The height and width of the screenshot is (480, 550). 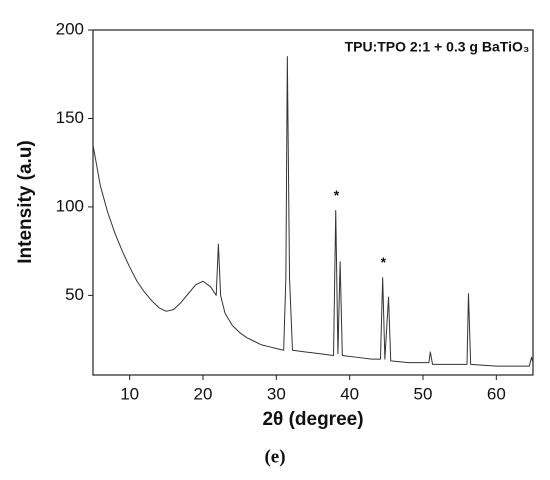 What do you see at coordinates (496, 393) in the screenshot?
I see `x-tick-label: 60` at bounding box center [496, 393].